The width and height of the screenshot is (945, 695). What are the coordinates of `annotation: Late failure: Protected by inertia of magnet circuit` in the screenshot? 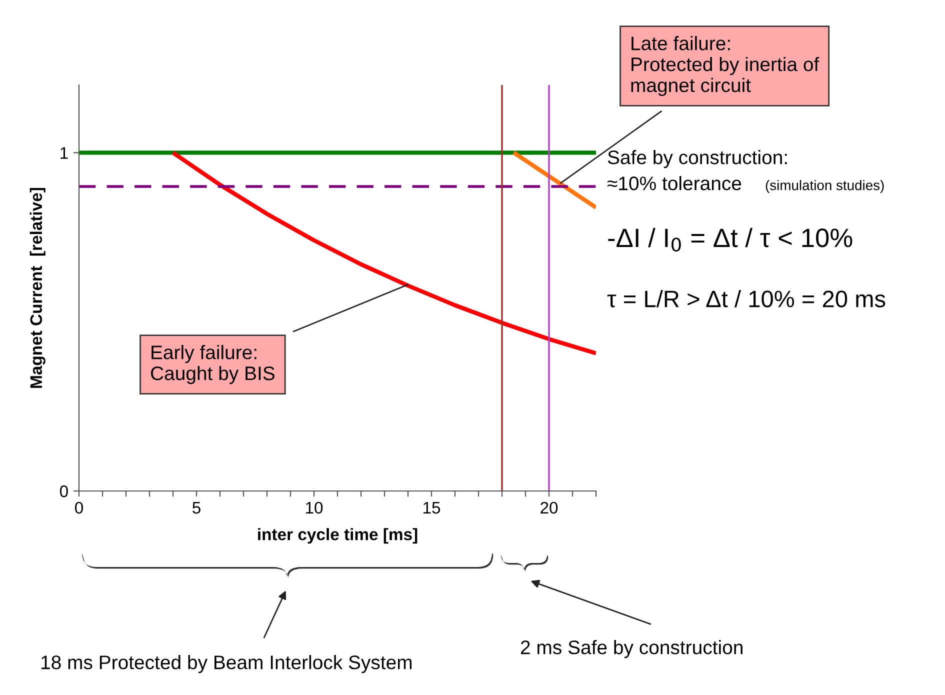 It's located at (725, 66).